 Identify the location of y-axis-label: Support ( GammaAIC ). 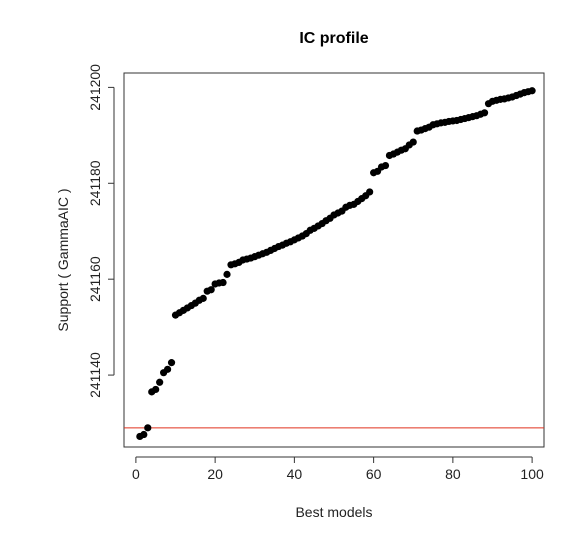
(63, 259).